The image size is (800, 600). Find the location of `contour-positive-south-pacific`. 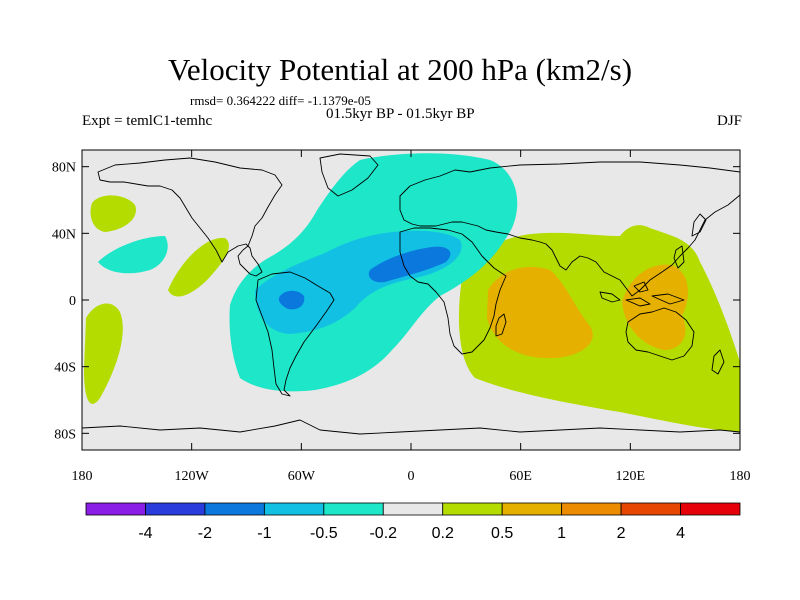

contour-positive-south-pacific is located at coordinates (103, 353).